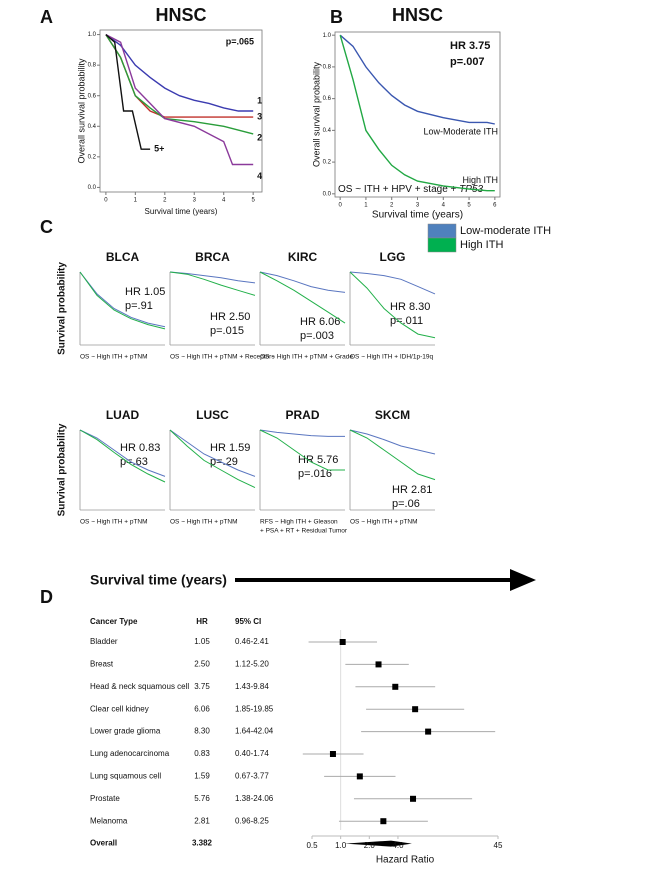 The height and width of the screenshot is (872, 650). Describe the element at coordinates (139, 306) in the screenshot. I see `annotation: p=.91` at that location.